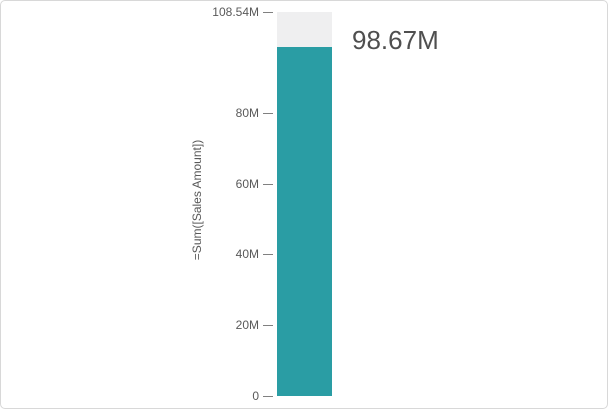  Describe the element at coordinates (255, 396) in the screenshot. I see `tick-label: 0` at that location.